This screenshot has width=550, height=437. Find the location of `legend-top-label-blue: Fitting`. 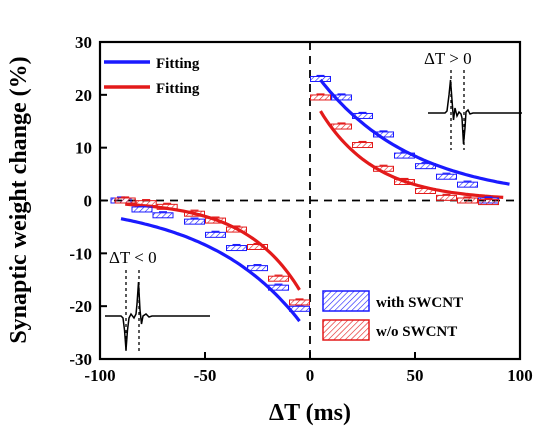

legend-top-label-blue: Fitting is located at coordinates (178, 64).